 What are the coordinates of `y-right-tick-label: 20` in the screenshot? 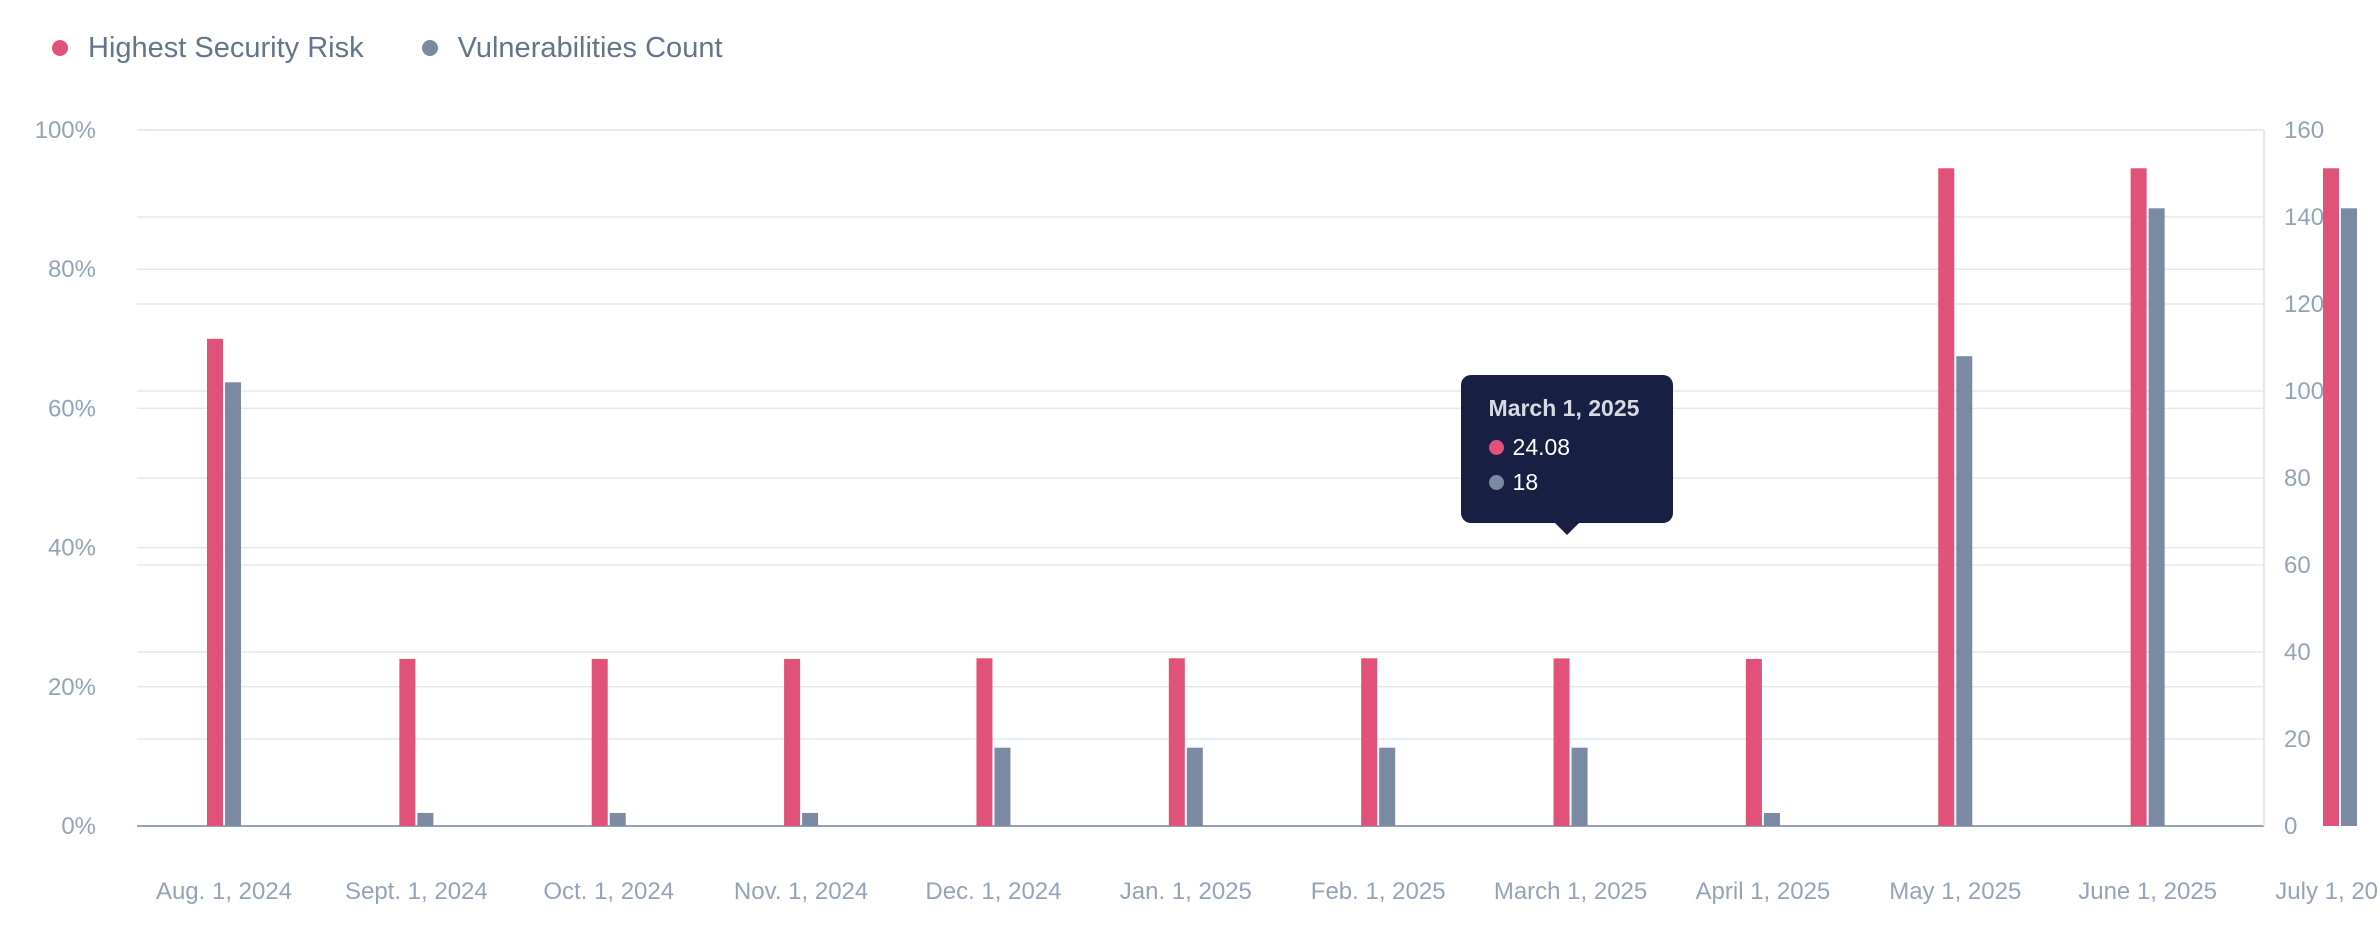 It's located at (2297, 739).